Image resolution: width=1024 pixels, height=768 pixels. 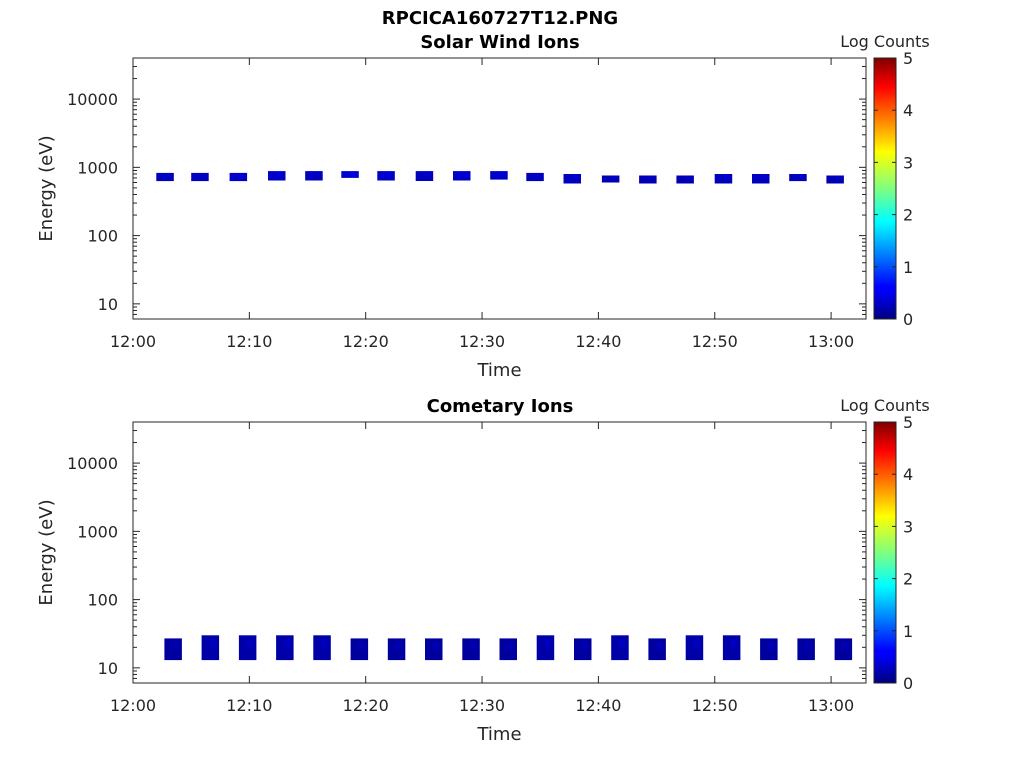 What do you see at coordinates (500, 406) in the screenshot?
I see `panel-title: Cometary Ions` at bounding box center [500, 406].